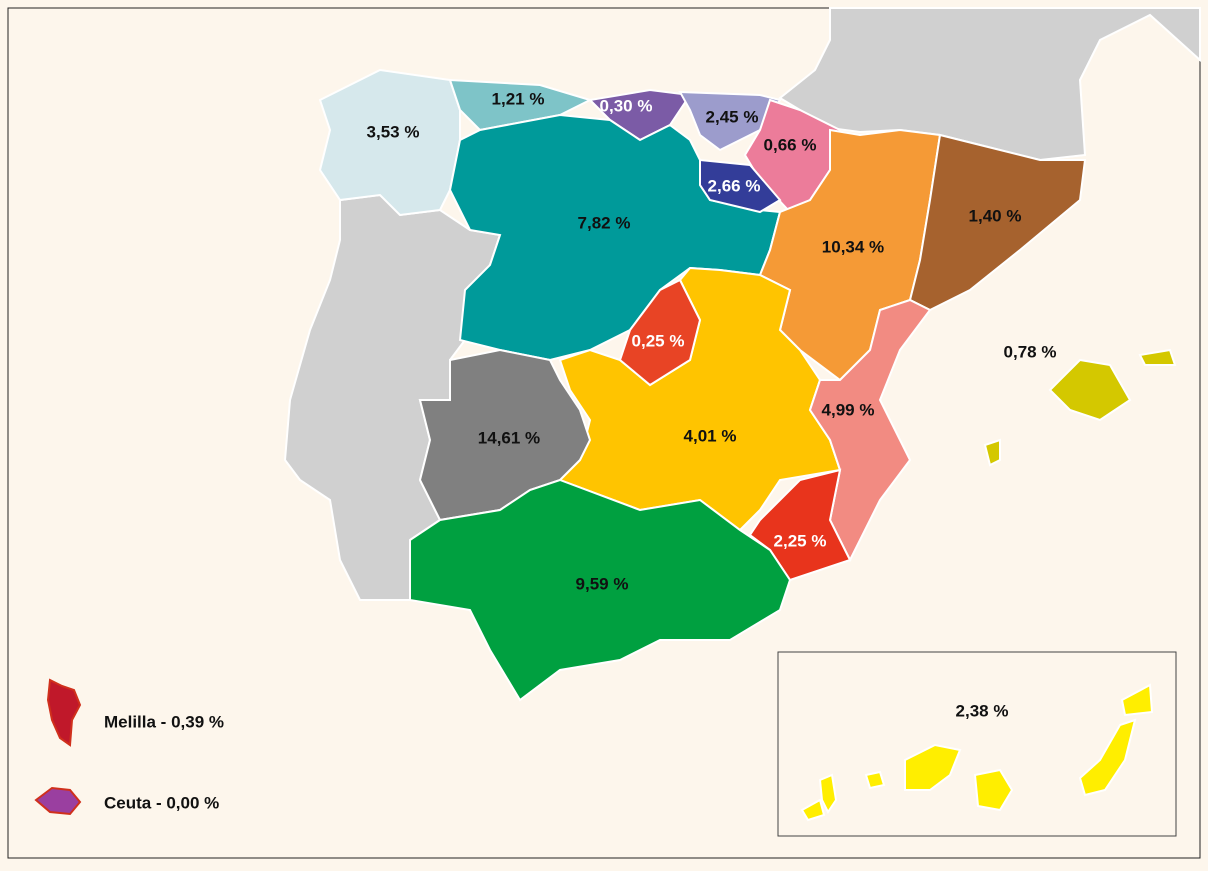 The width and height of the screenshot is (1208, 871). Describe the element at coordinates (626, 105) in the screenshot. I see `region-label: 0,30 %` at that location.